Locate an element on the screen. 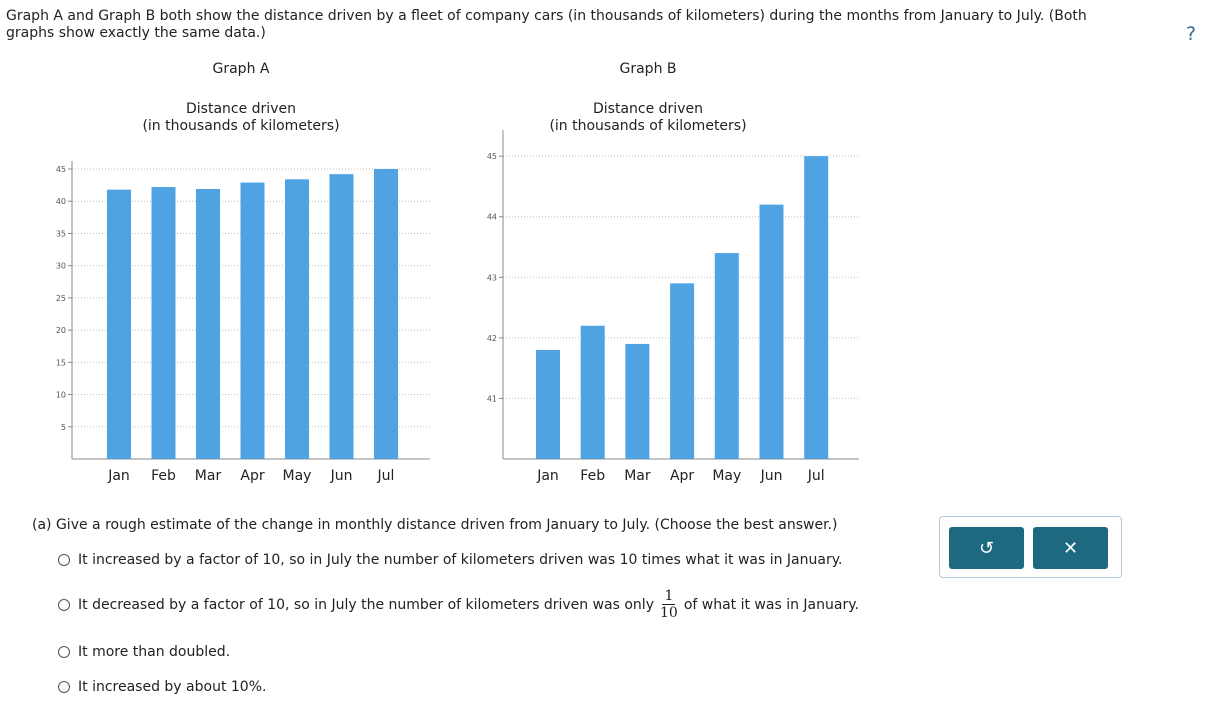 This screenshot has height=713, width=1210. graph-a-bar-jul is located at coordinates (386, 314).